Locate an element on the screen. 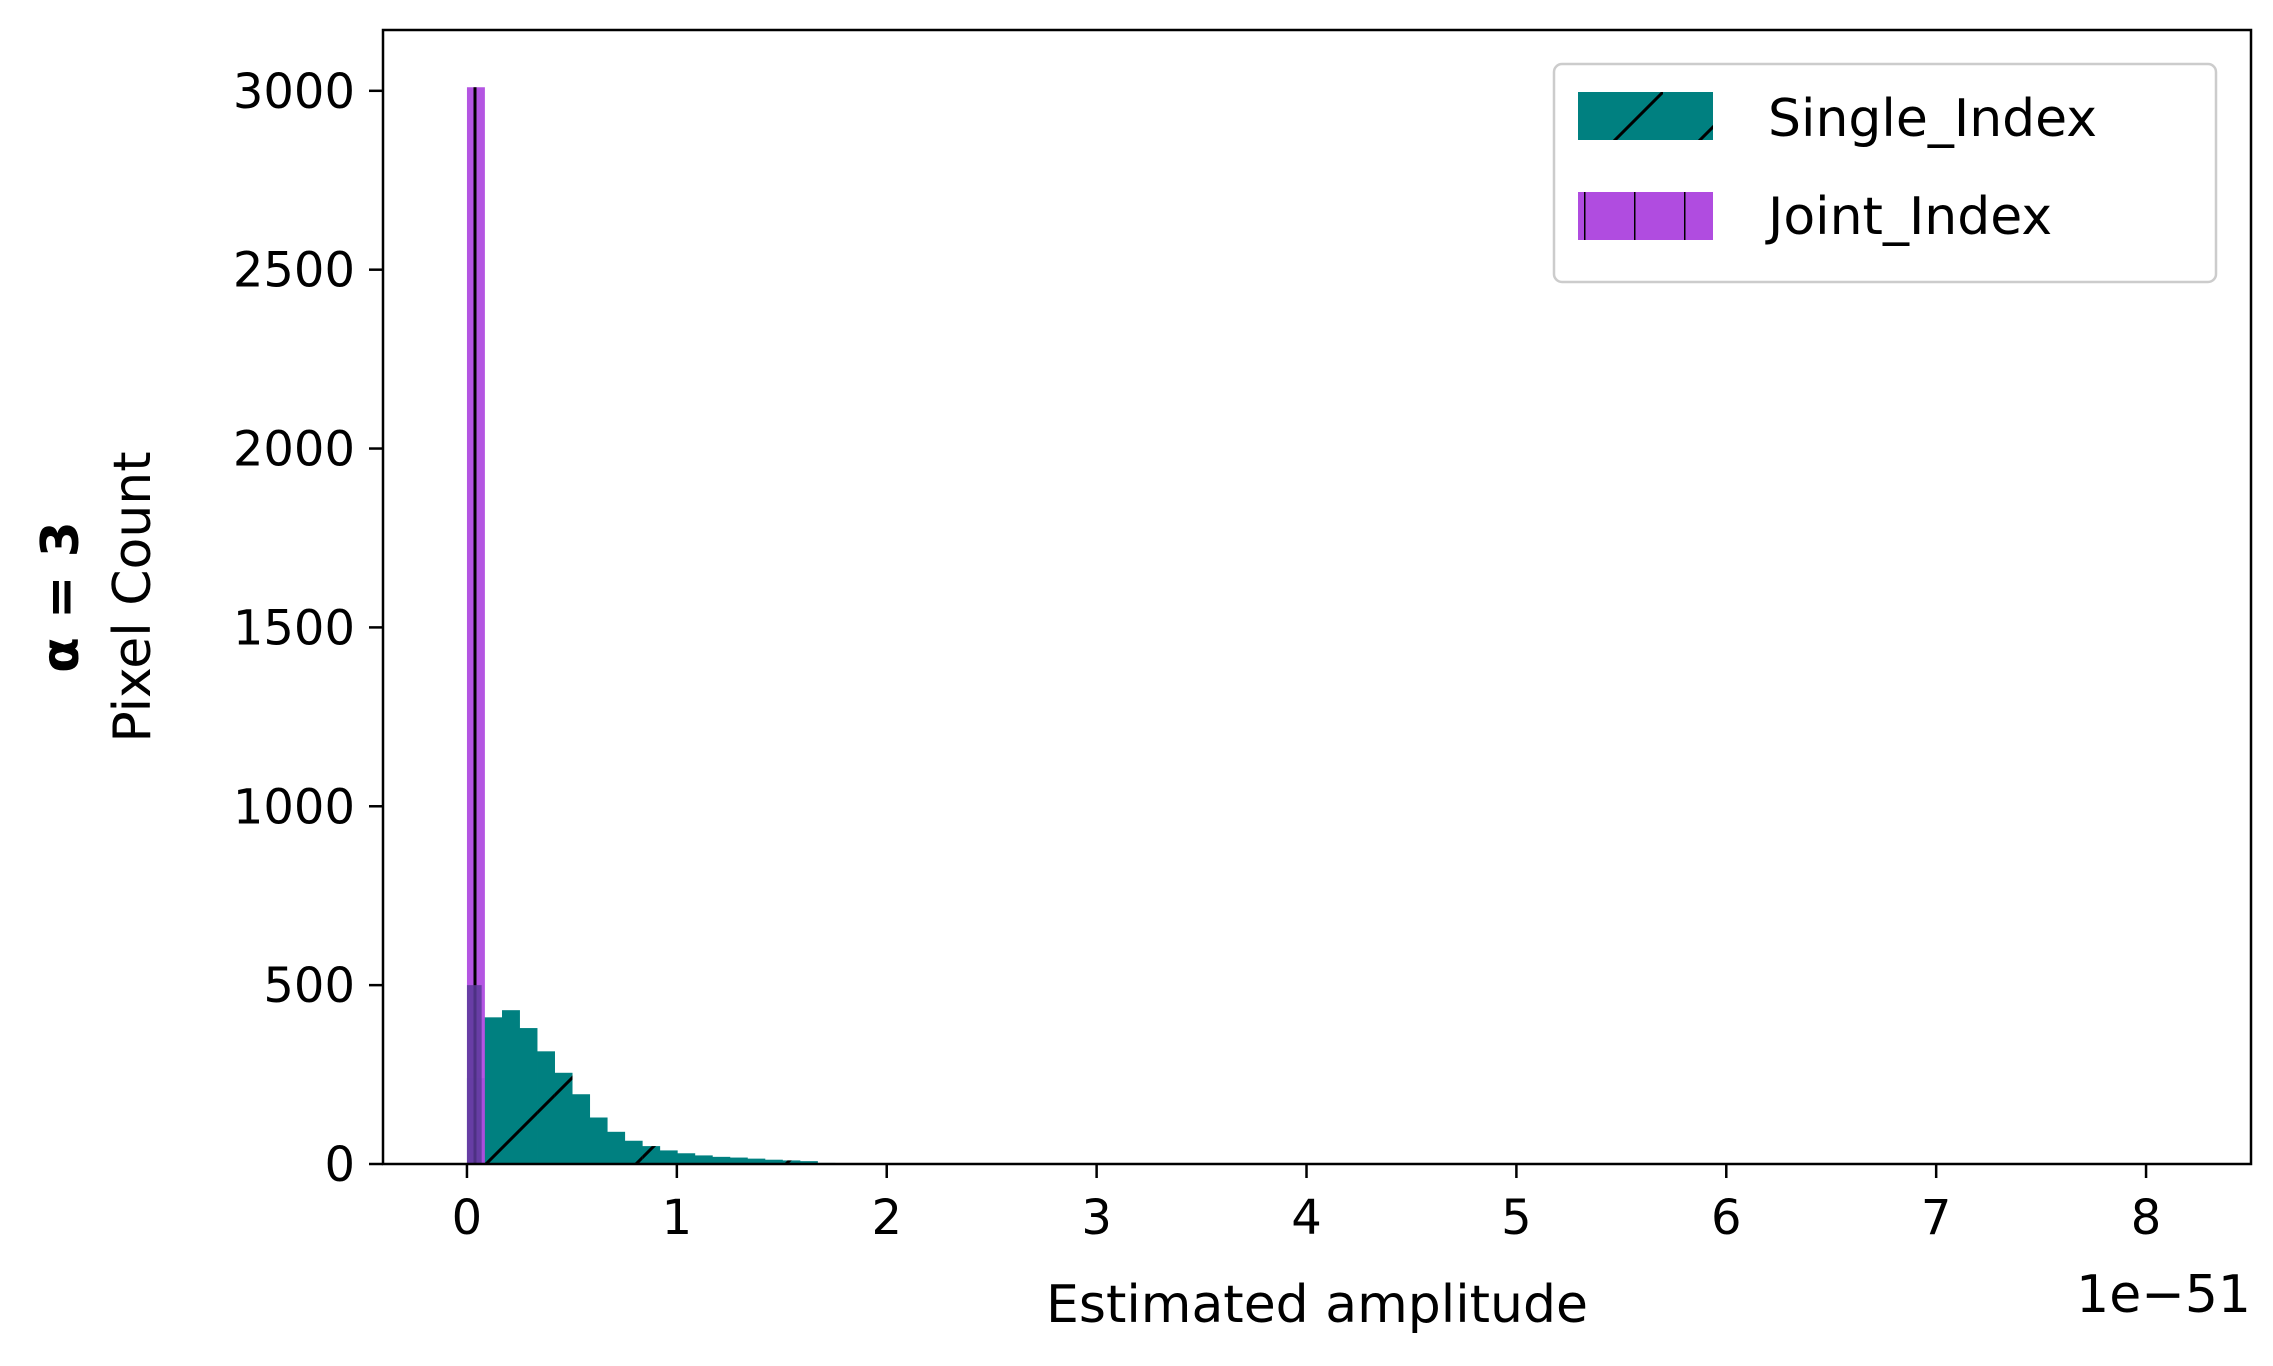  legend-label-single-index: Single_Index is located at coordinates (1932, 119).